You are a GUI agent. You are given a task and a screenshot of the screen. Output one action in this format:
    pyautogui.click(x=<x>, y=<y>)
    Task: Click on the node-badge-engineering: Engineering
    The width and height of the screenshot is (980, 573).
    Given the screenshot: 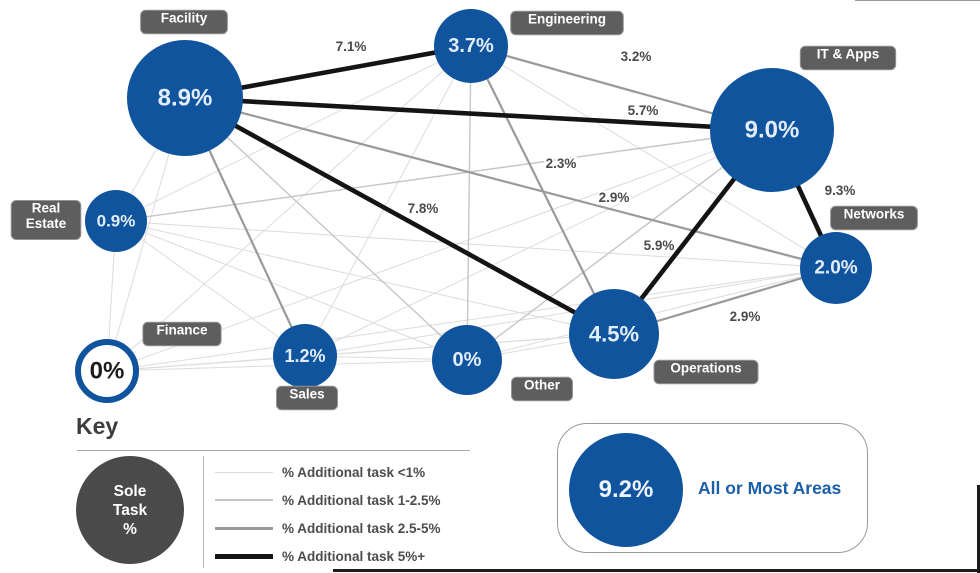 What is the action you would take?
    pyautogui.click(x=567, y=23)
    